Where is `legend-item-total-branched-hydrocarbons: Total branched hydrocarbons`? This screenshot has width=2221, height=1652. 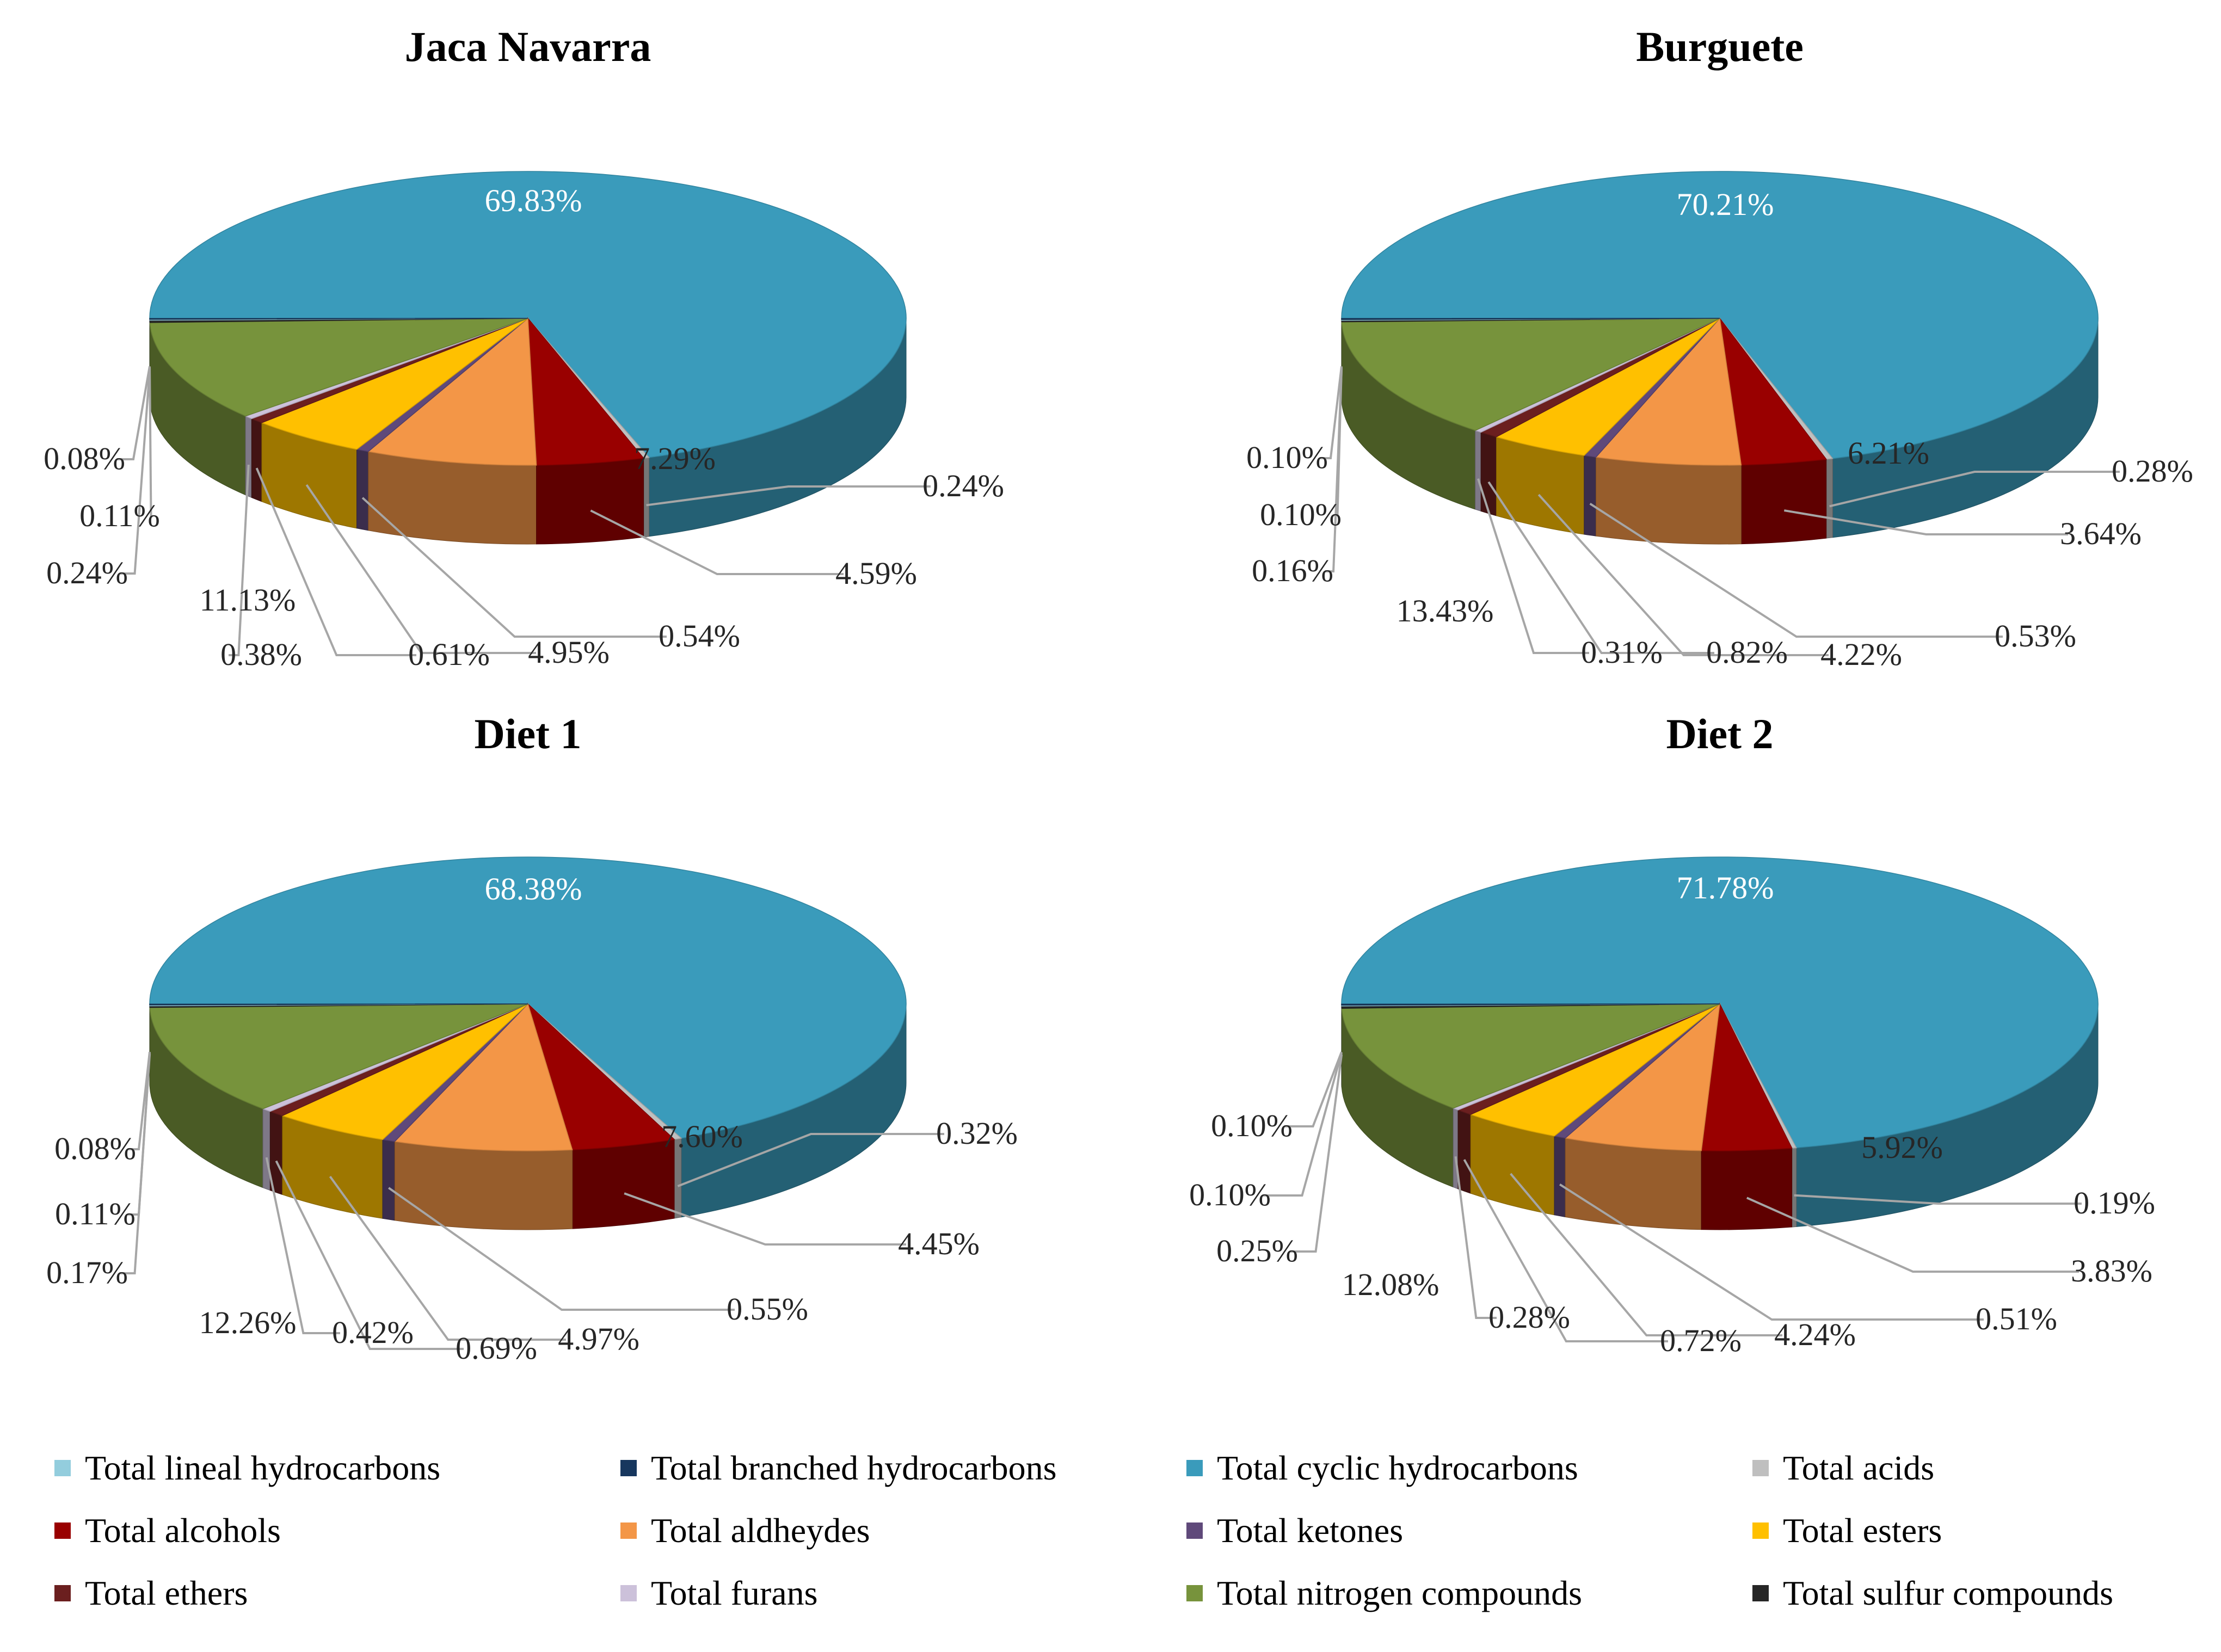 legend-item-total-branched-hydrocarbons: Total branched hydrocarbons is located at coordinates (903, 1468).